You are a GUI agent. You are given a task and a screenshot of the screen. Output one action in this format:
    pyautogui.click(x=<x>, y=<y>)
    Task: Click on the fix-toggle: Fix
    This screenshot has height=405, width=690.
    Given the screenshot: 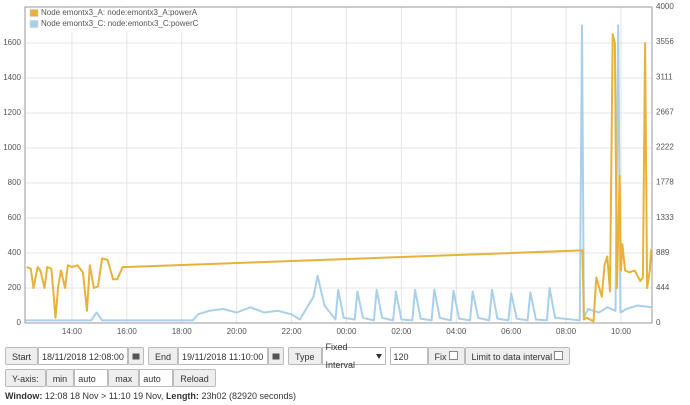 What is the action you would take?
    pyautogui.click(x=446, y=356)
    